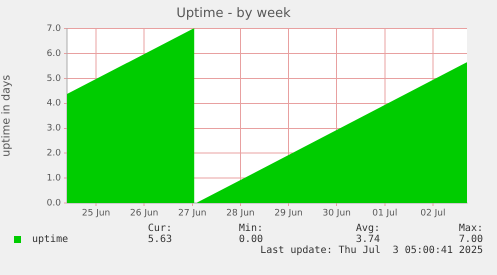 The height and width of the screenshot is (275, 497). What do you see at coordinates (50, 239) in the screenshot?
I see `legend-label: uptime` at bounding box center [50, 239].